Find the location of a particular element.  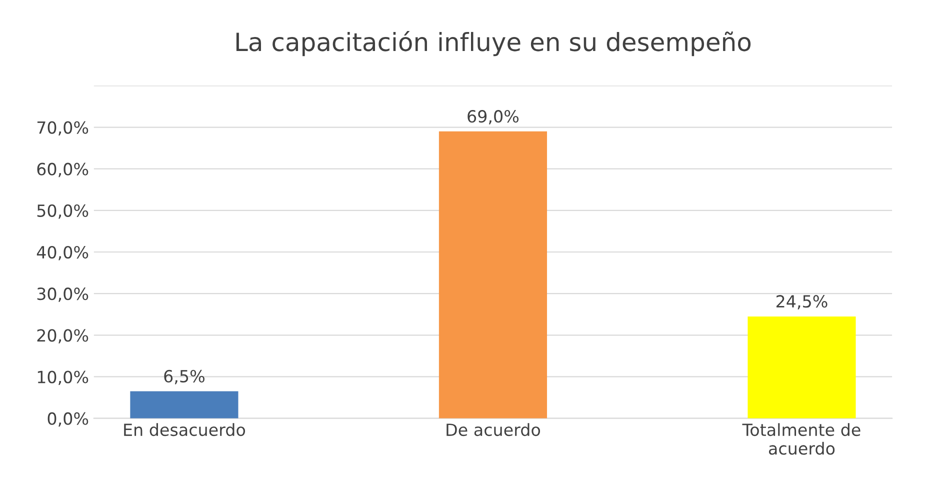

chart-title: La capacitación influye en su desempeño is located at coordinates (493, 43).